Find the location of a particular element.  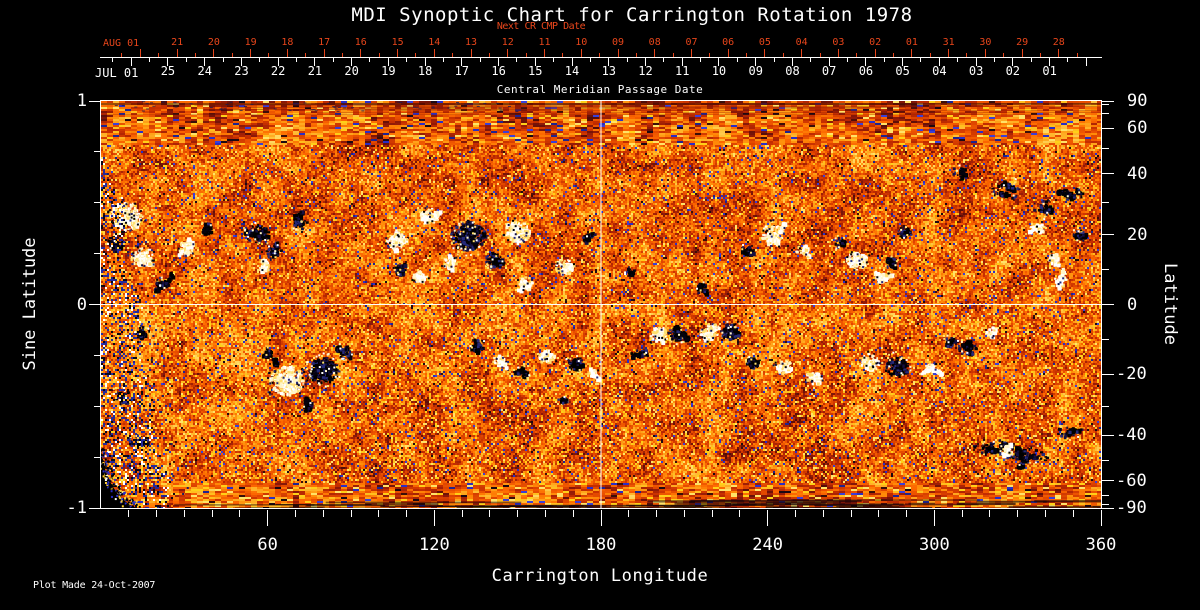

white-date-label: 20 is located at coordinates (351, 71).